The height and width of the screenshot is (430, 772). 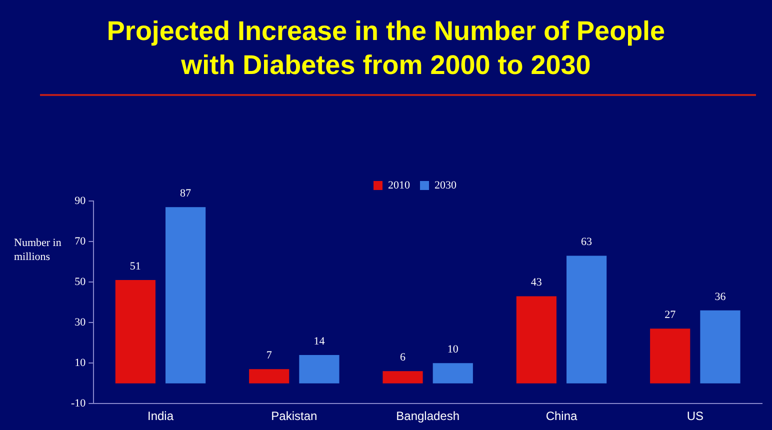 What do you see at coordinates (80, 322) in the screenshot?
I see `y-tick-label: 30` at bounding box center [80, 322].